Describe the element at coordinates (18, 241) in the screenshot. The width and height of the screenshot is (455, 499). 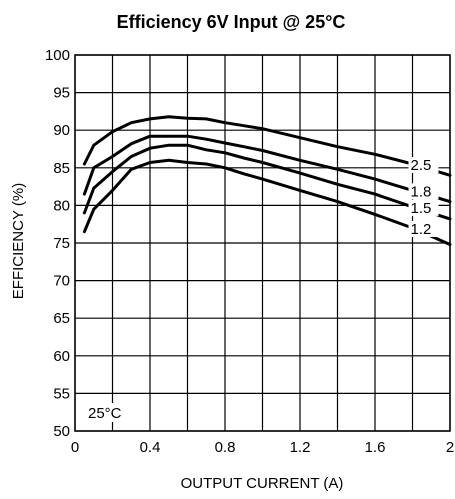
I see `y-axis-label: EFFICIENCY (%)` at that location.